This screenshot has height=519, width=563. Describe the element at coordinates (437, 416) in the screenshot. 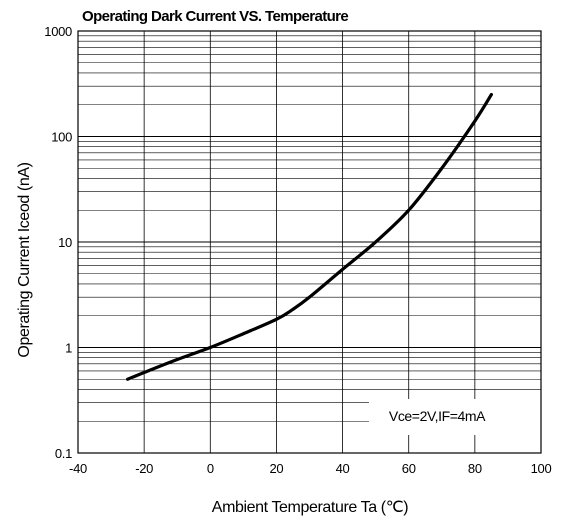

I see `annotation-label: Vce=2V,IF=4mA` at that location.